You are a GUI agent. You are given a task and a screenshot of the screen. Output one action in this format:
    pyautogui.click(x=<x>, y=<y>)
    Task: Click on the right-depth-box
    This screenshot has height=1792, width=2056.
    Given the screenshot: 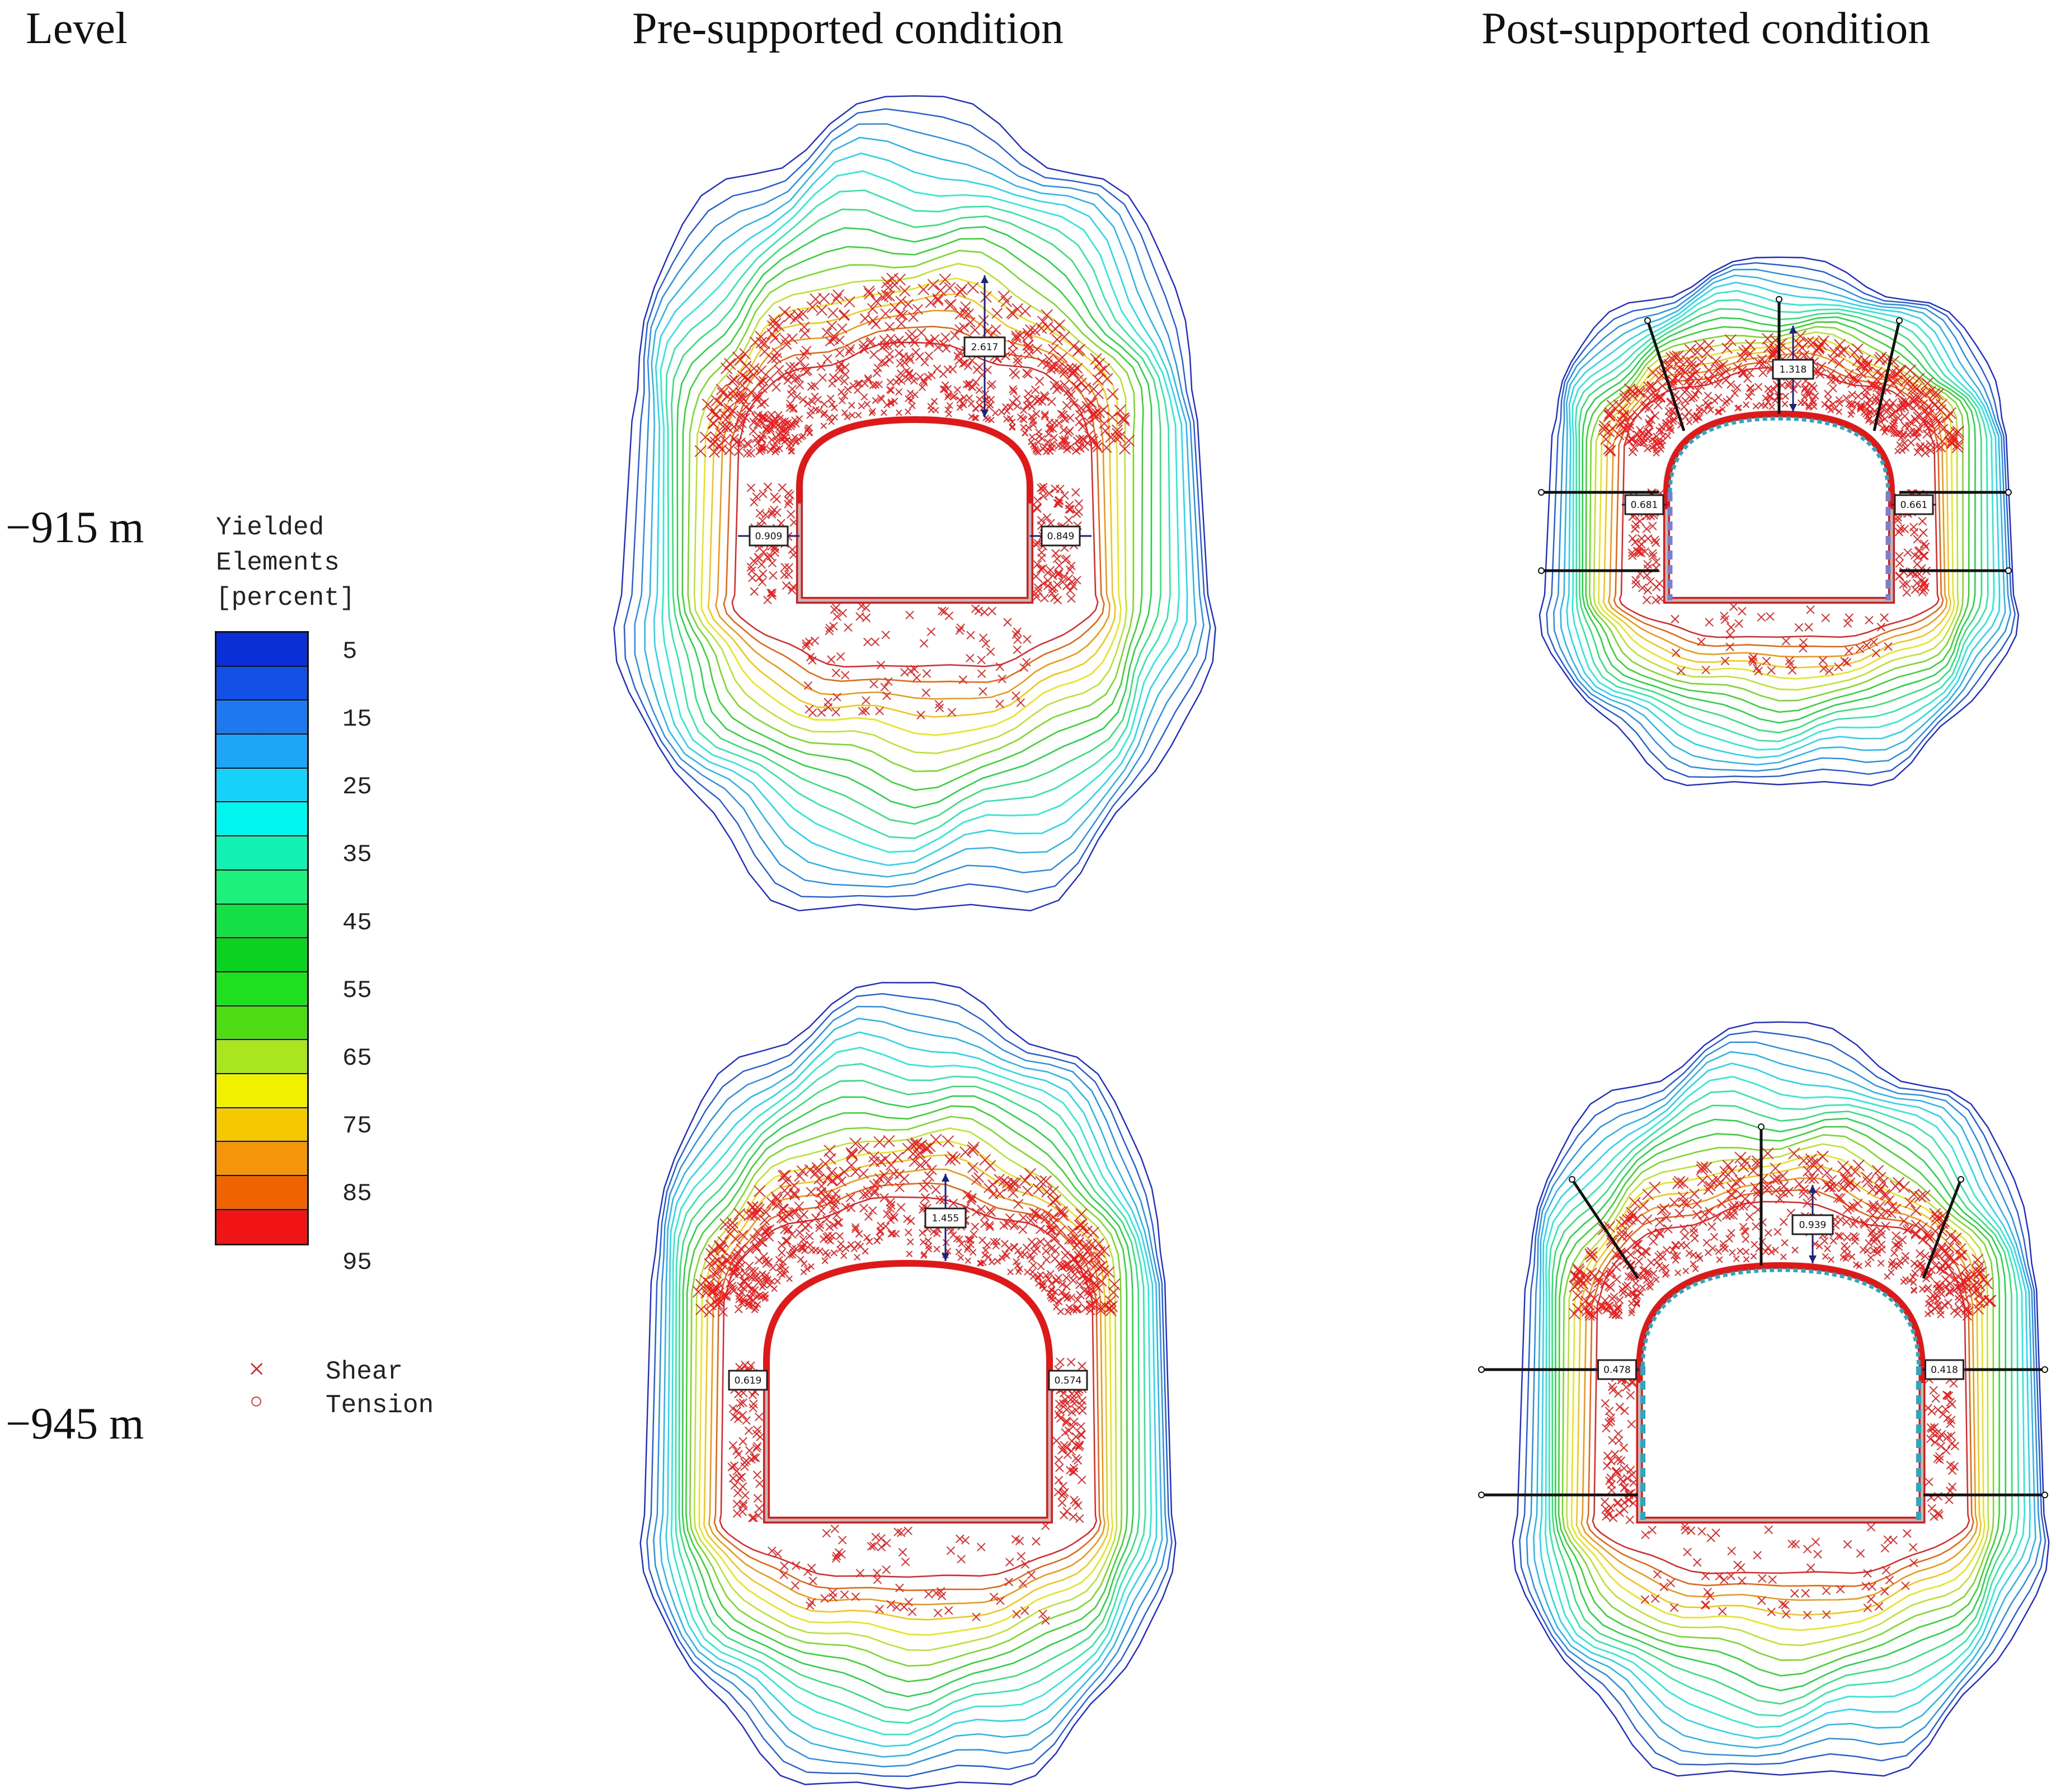 What is the action you would take?
    pyautogui.click(x=1068, y=1380)
    